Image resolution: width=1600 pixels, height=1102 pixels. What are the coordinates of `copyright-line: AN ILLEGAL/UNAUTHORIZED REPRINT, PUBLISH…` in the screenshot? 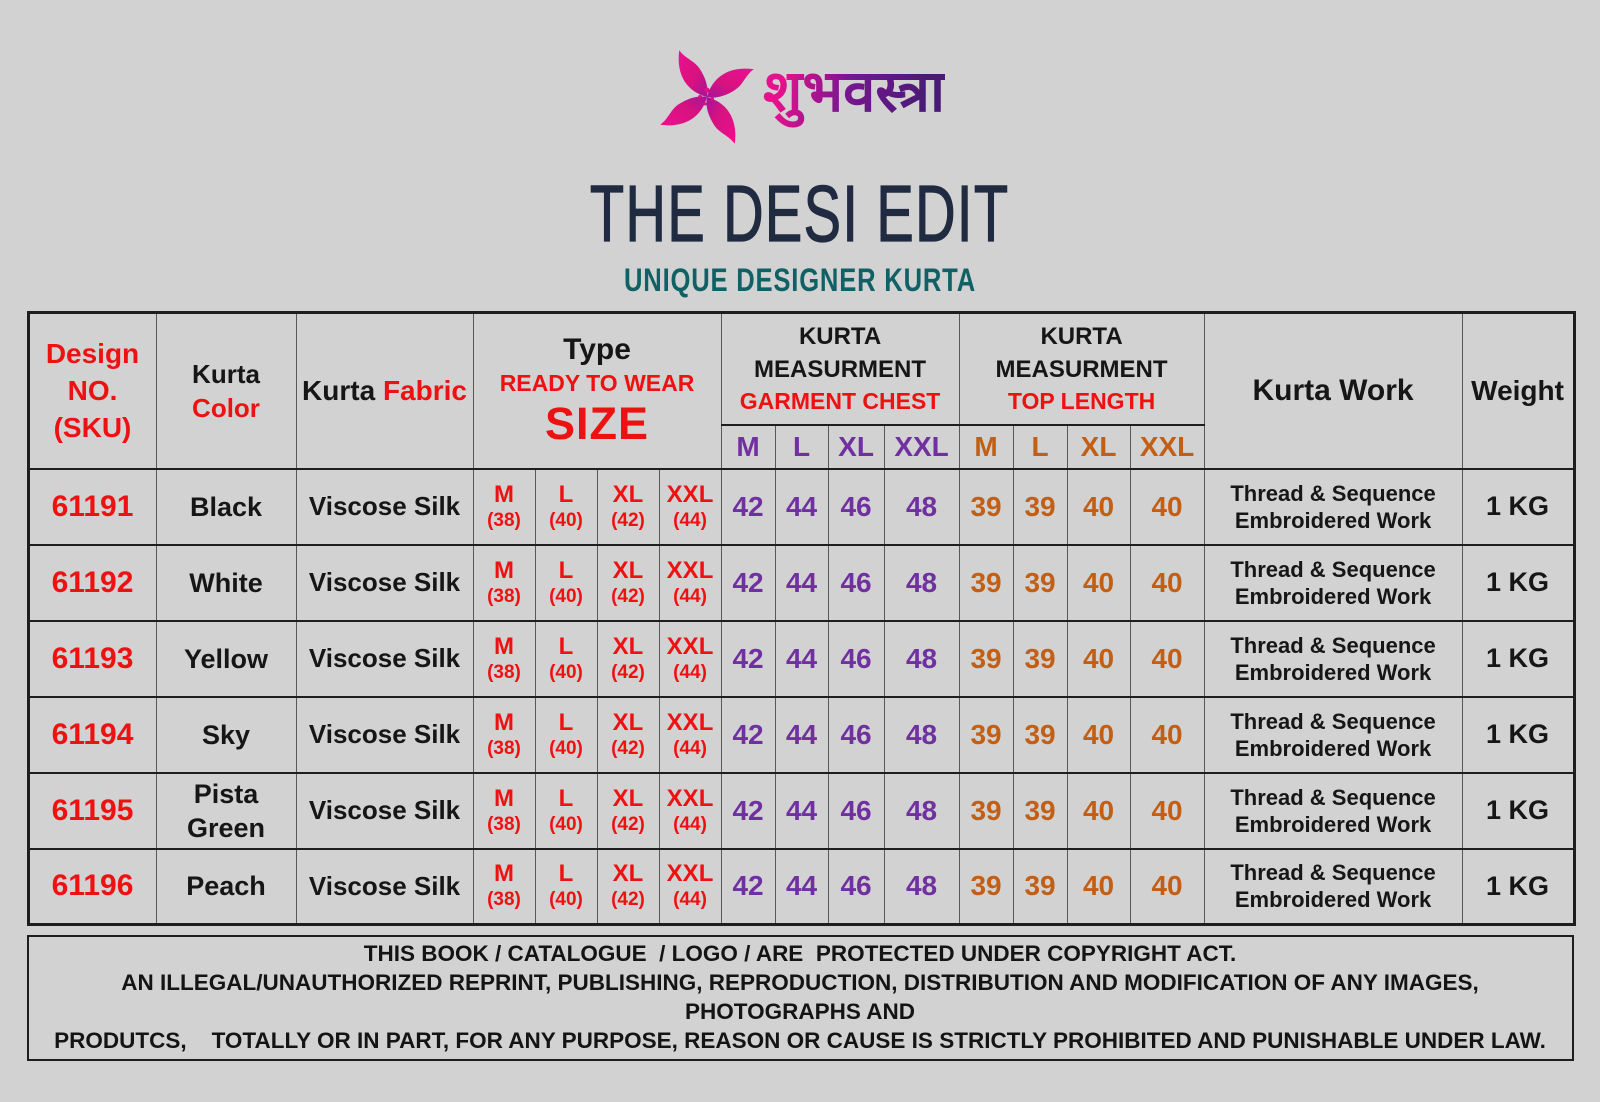 It's located at (803, 997).